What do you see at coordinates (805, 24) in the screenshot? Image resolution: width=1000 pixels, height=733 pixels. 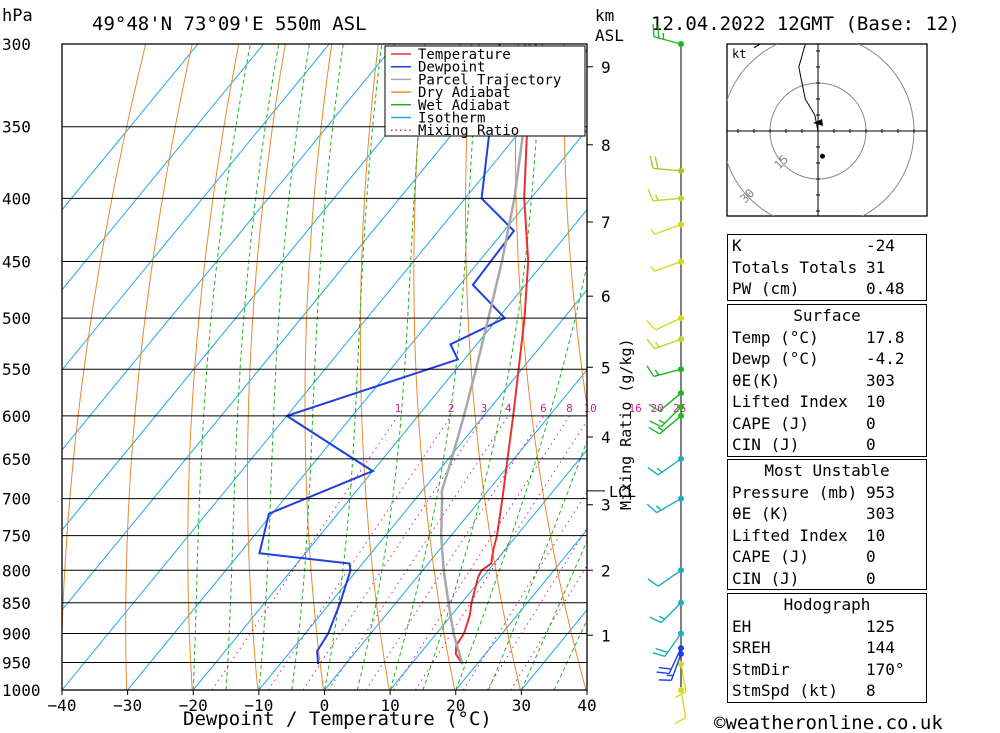 I see `datetime-title: 12.04.2022 12GMT (Base: 12)` at bounding box center [805, 24].